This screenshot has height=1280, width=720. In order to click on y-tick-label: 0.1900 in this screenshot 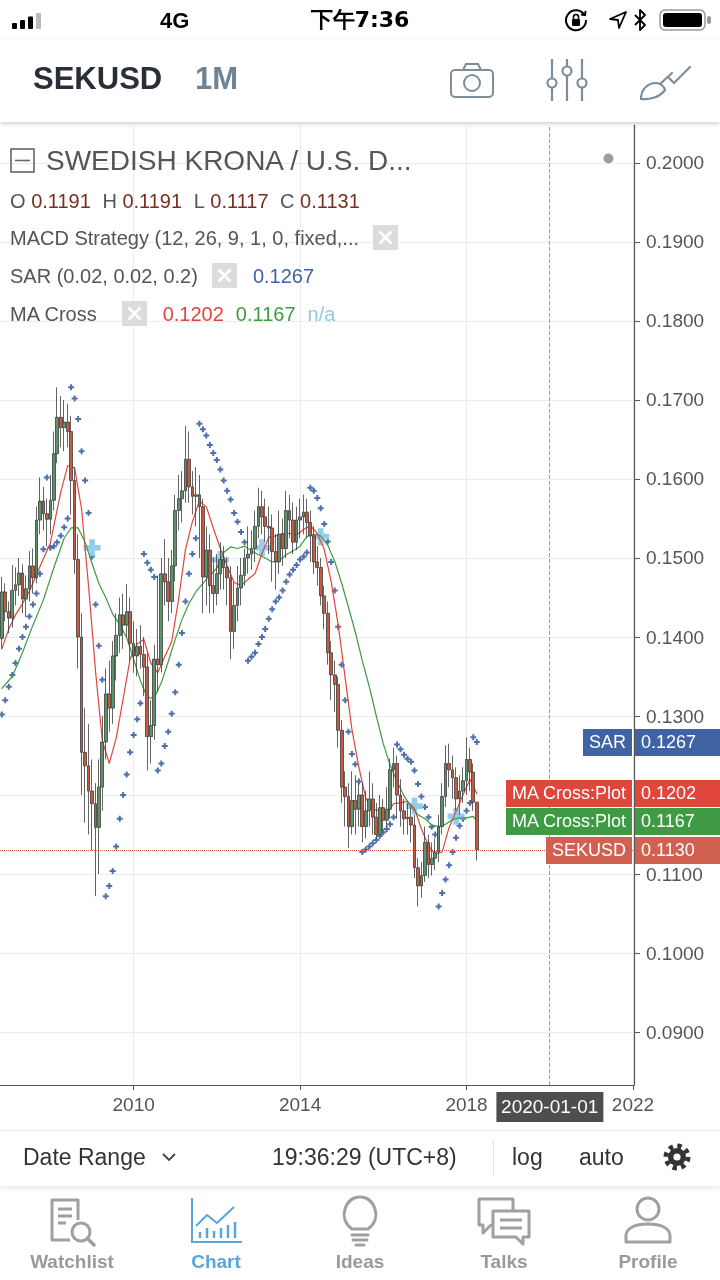, I will do `click(675, 242)`.